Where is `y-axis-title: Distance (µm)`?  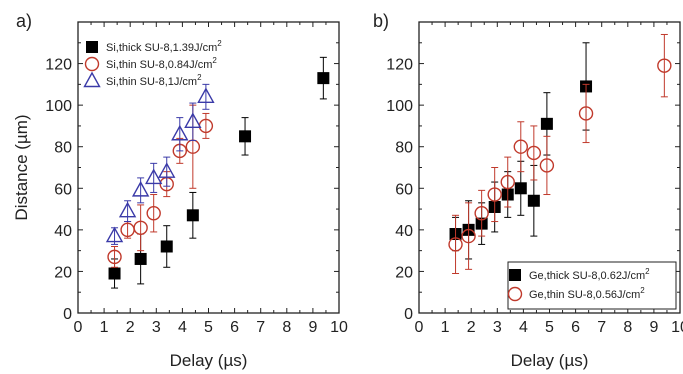
y-axis-title: Distance (µm) is located at coordinates (21, 167).